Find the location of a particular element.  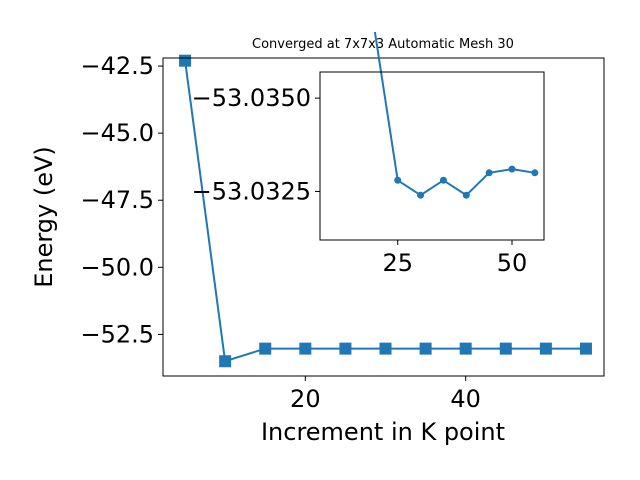

y-tick-label: −53.0350 is located at coordinates (251, 98).